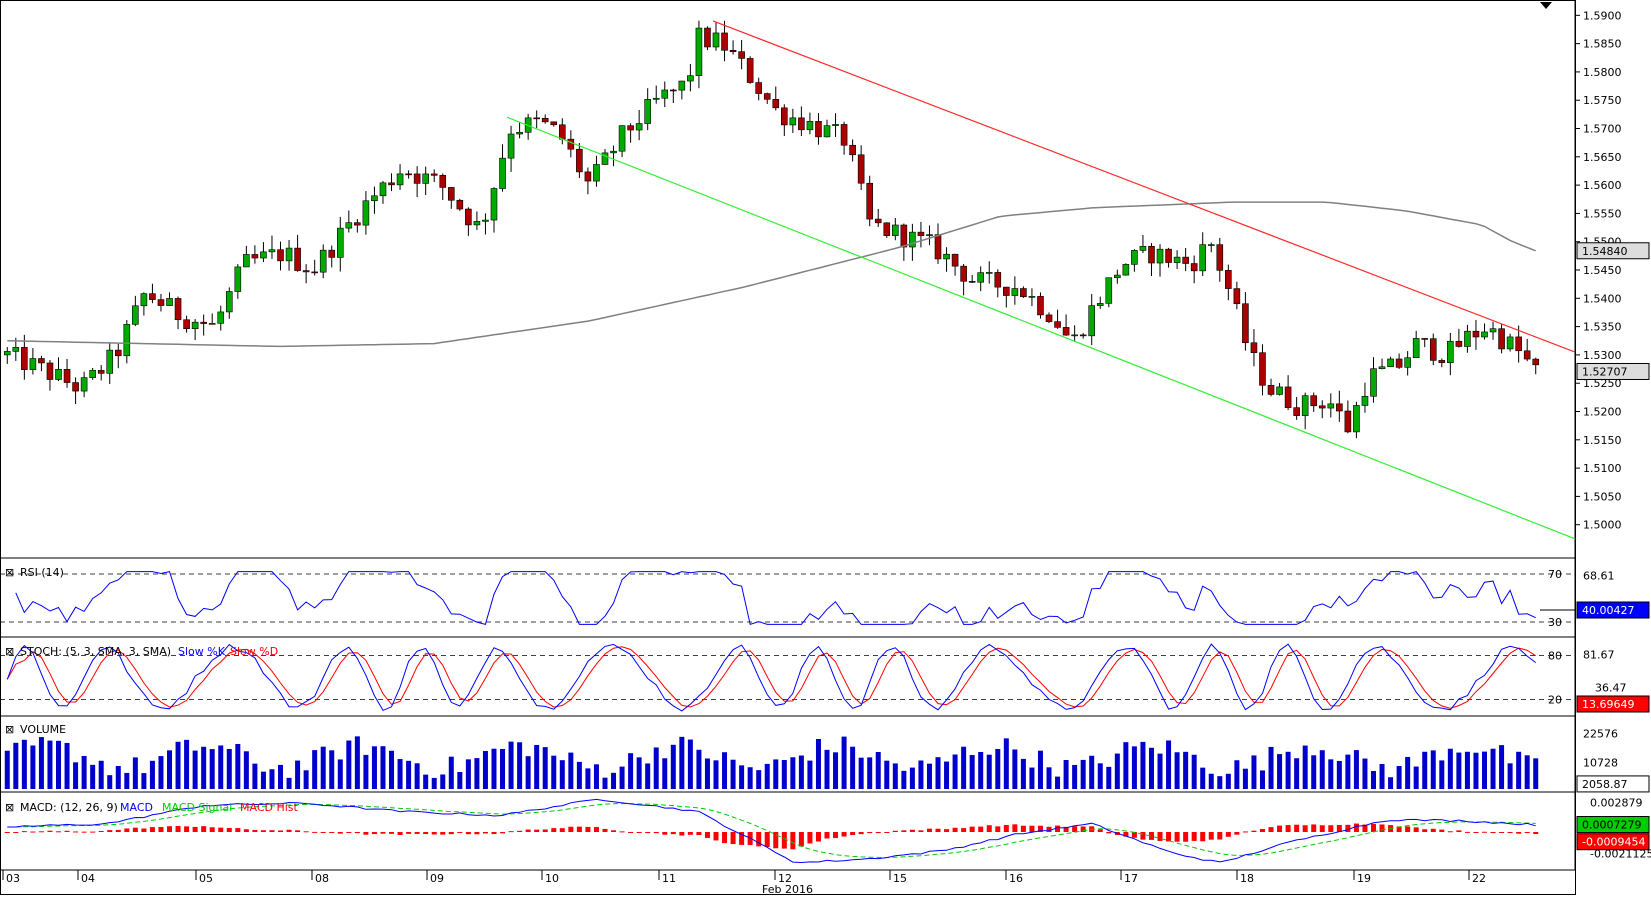 The width and height of the screenshot is (1651, 899). I want to click on volume-close-icon: ⊠, so click(9, 729).